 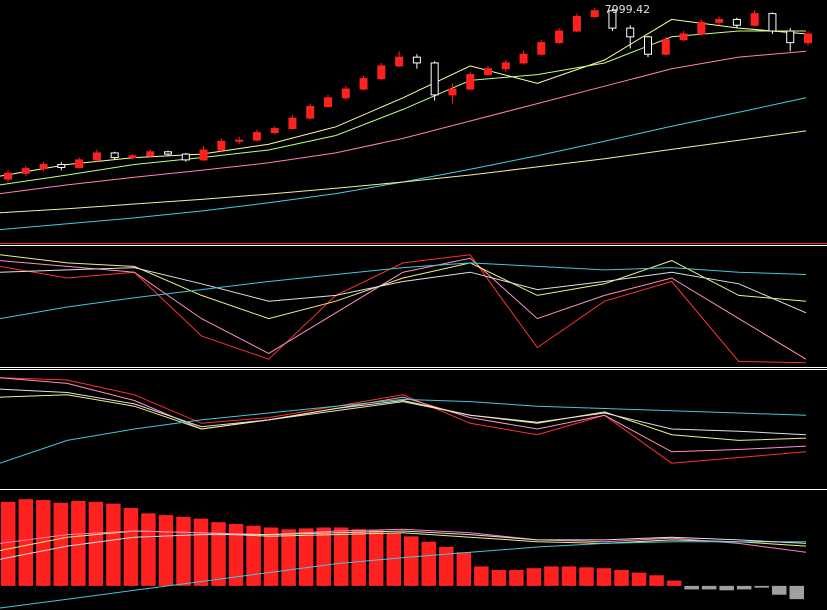 I want to click on high-label: 7999.42, so click(x=628, y=9).